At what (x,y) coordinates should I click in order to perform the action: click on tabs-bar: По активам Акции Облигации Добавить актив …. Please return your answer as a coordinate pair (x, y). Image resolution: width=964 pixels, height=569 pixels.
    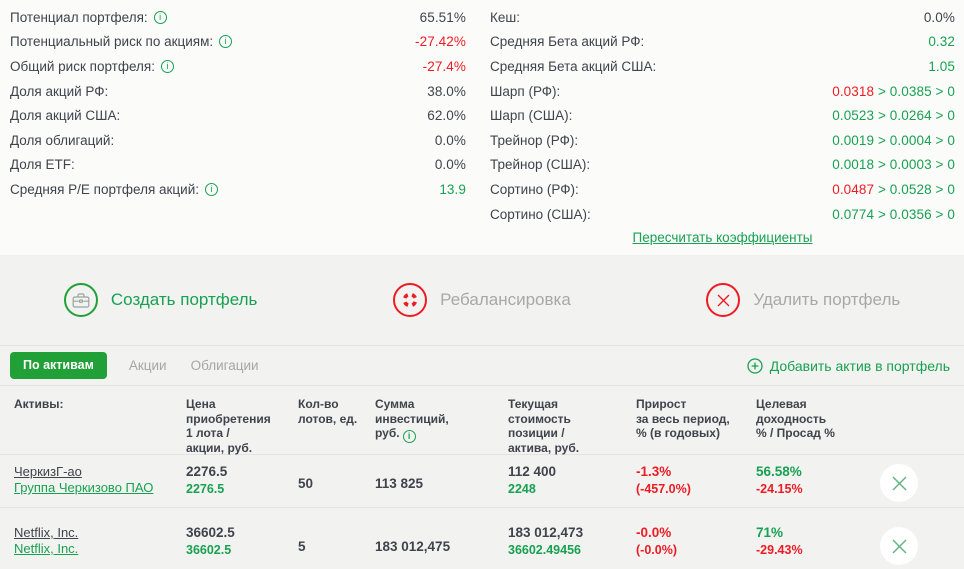
    Looking at the image, I should click on (482, 365).